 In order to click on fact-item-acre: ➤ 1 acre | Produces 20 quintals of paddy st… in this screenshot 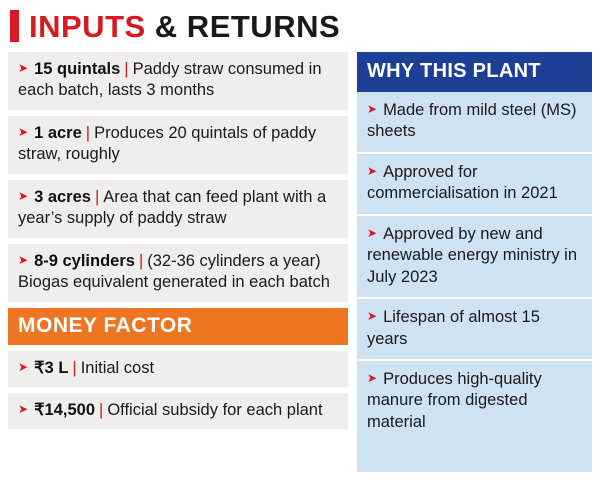, I will do `click(178, 144)`.